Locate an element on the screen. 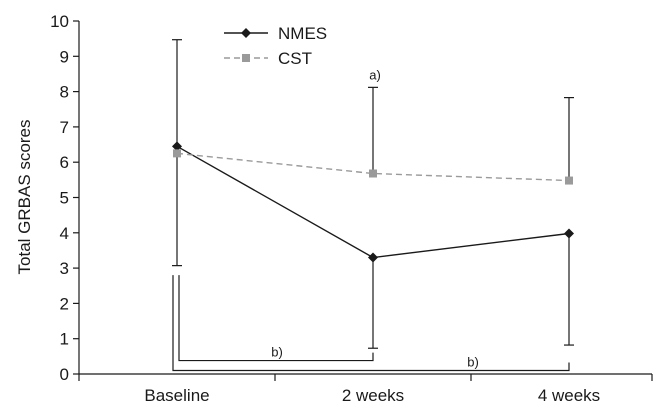  significance-brackets: b) b) is located at coordinates (371, 323).